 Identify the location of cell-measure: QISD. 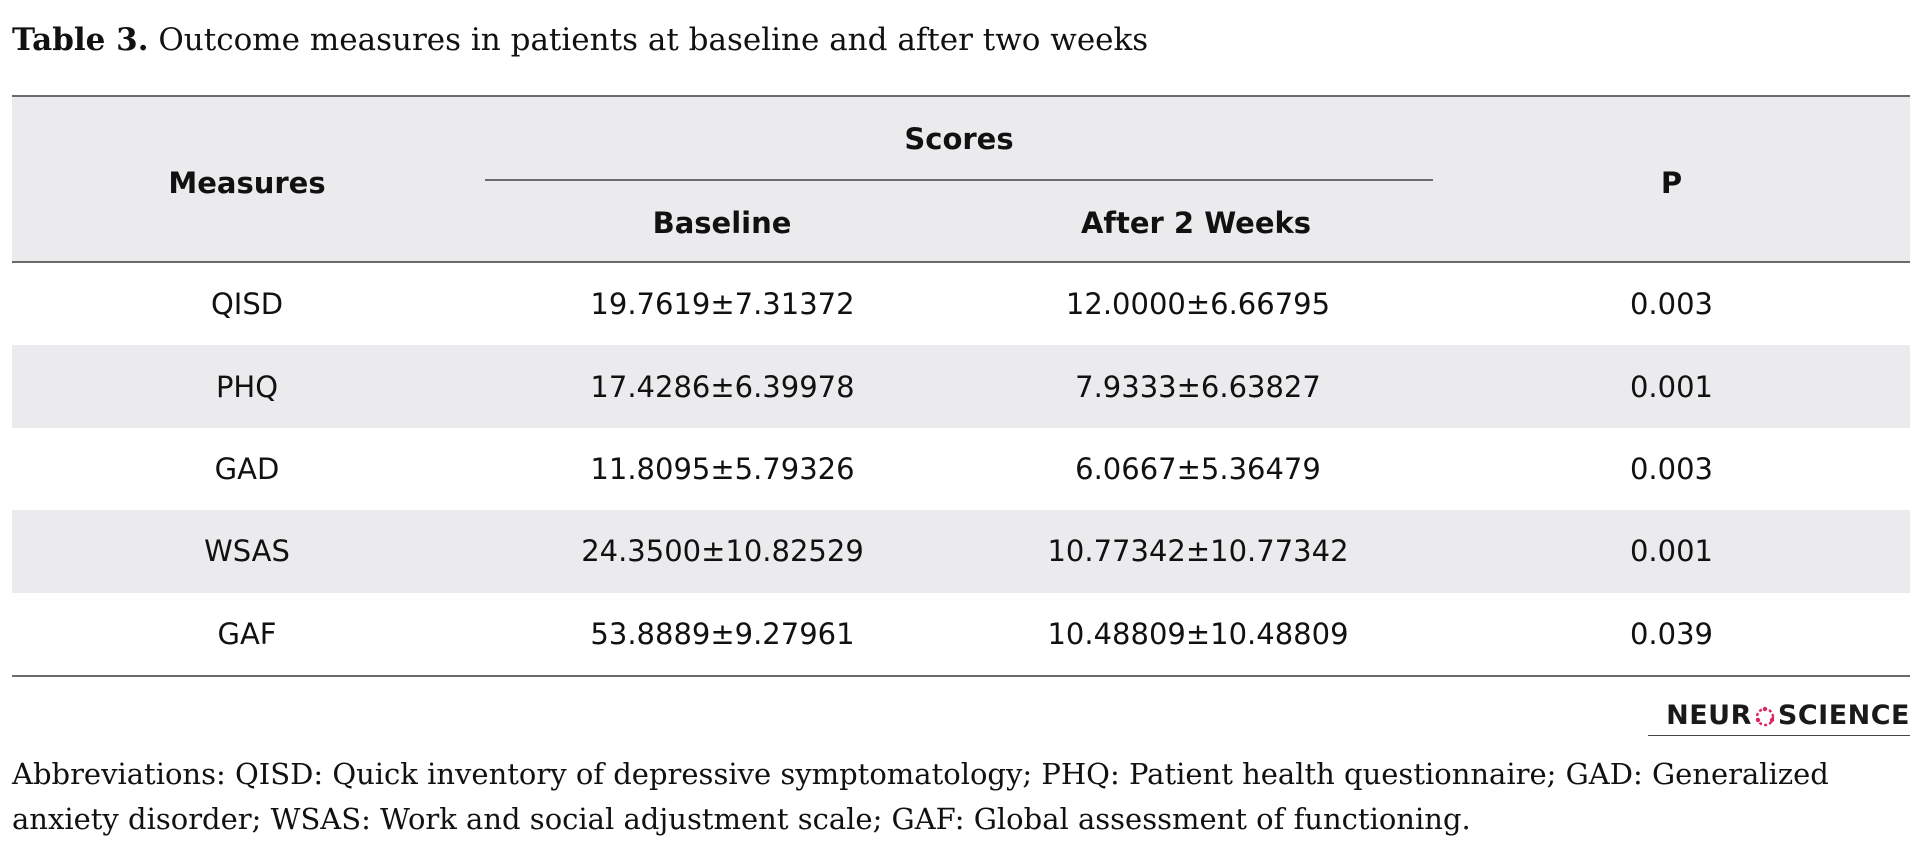
(247, 304).